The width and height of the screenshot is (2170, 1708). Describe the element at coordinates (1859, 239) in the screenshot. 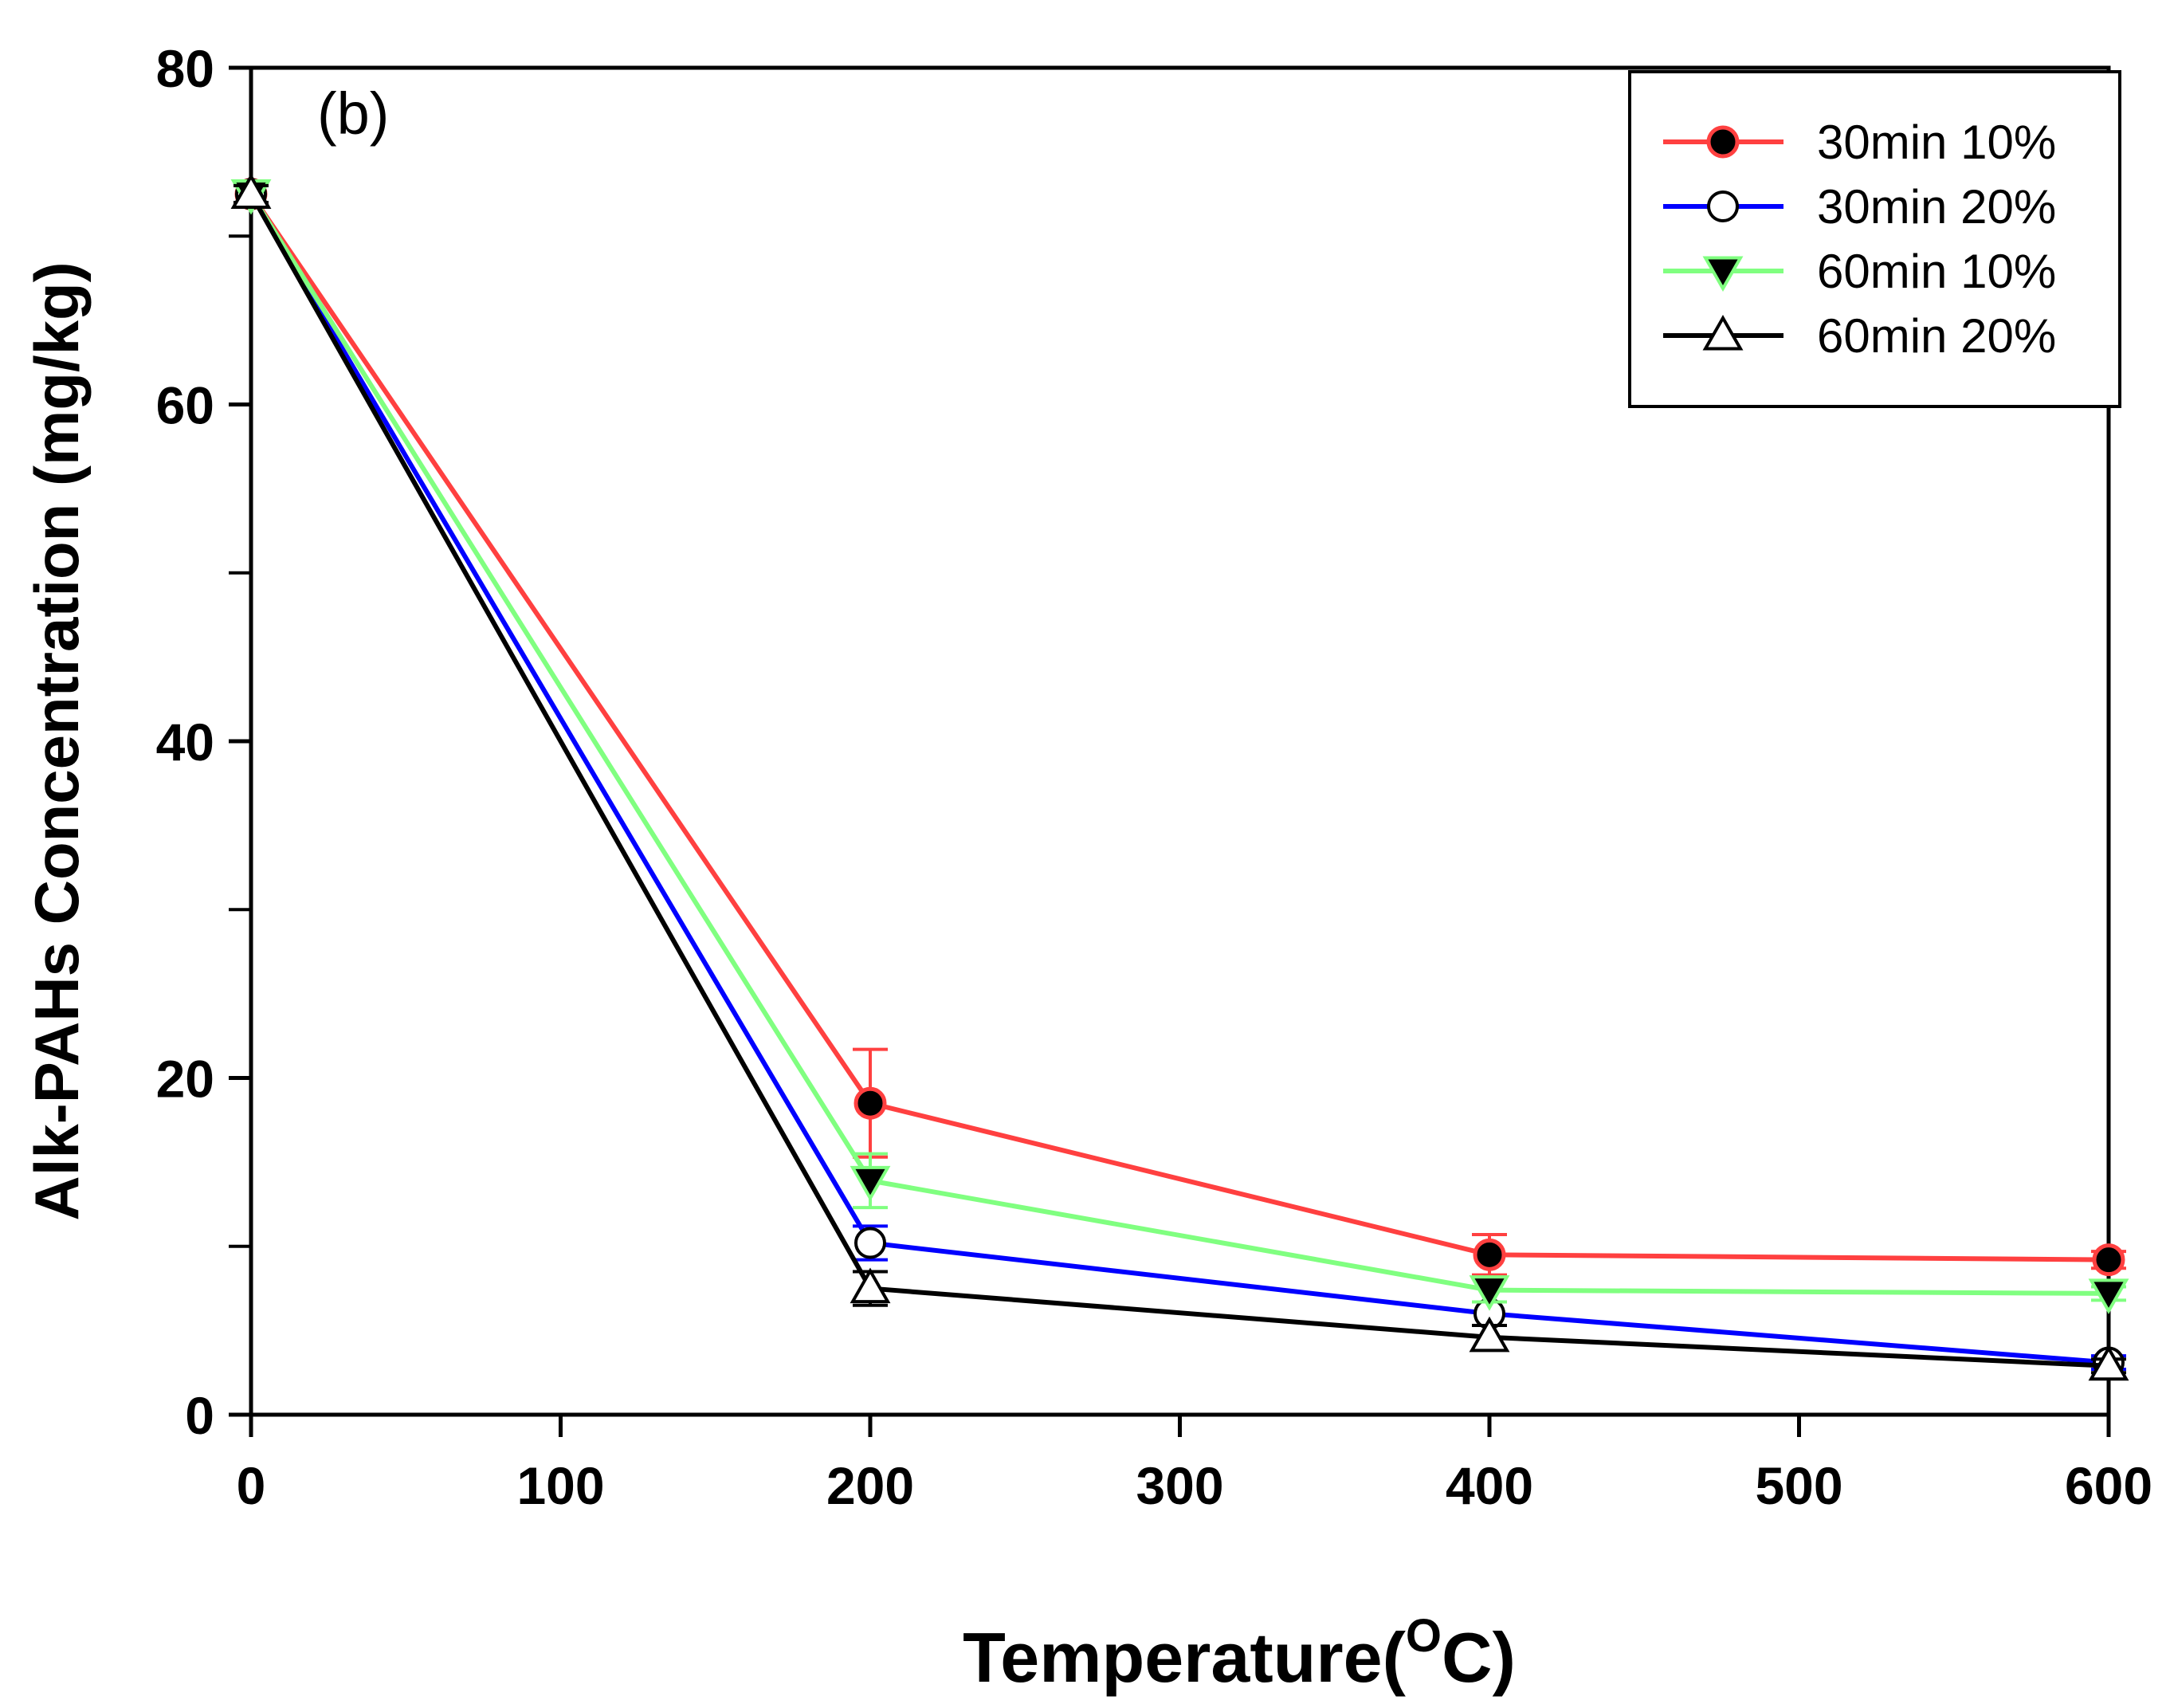

I see `legend-items: 30min 10% 30min 20% 60min 10% 60min 20%` at that location.